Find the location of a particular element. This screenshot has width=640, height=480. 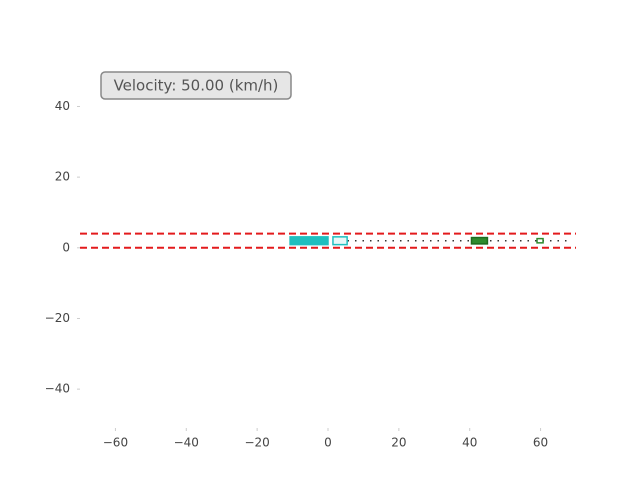

annotation-box is located at coordinates (196, 85).